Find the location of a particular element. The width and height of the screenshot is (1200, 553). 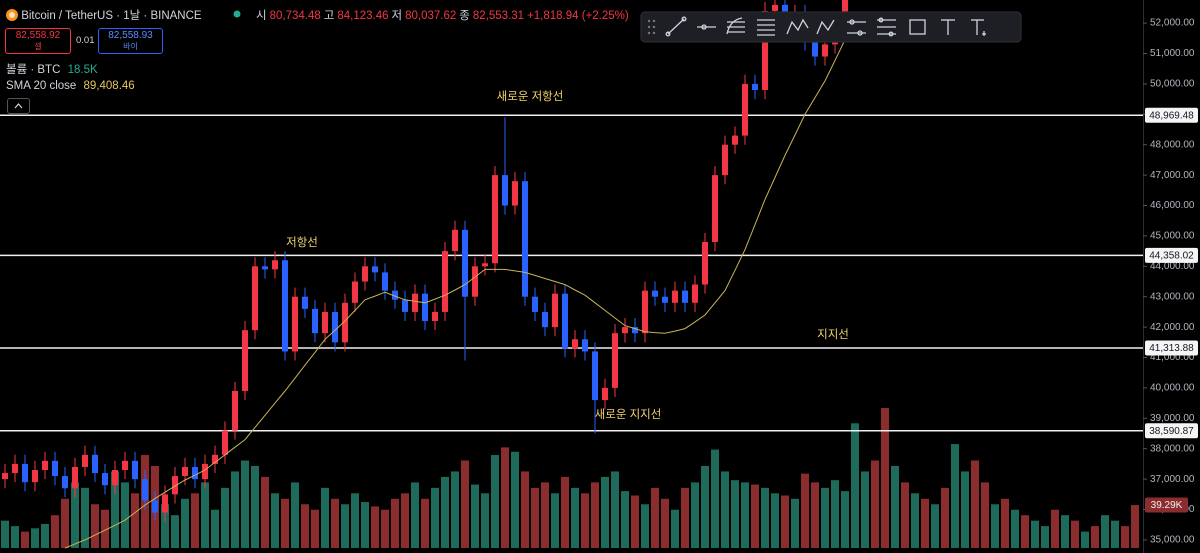

collapse-icon is located at coordinates (18, 106).